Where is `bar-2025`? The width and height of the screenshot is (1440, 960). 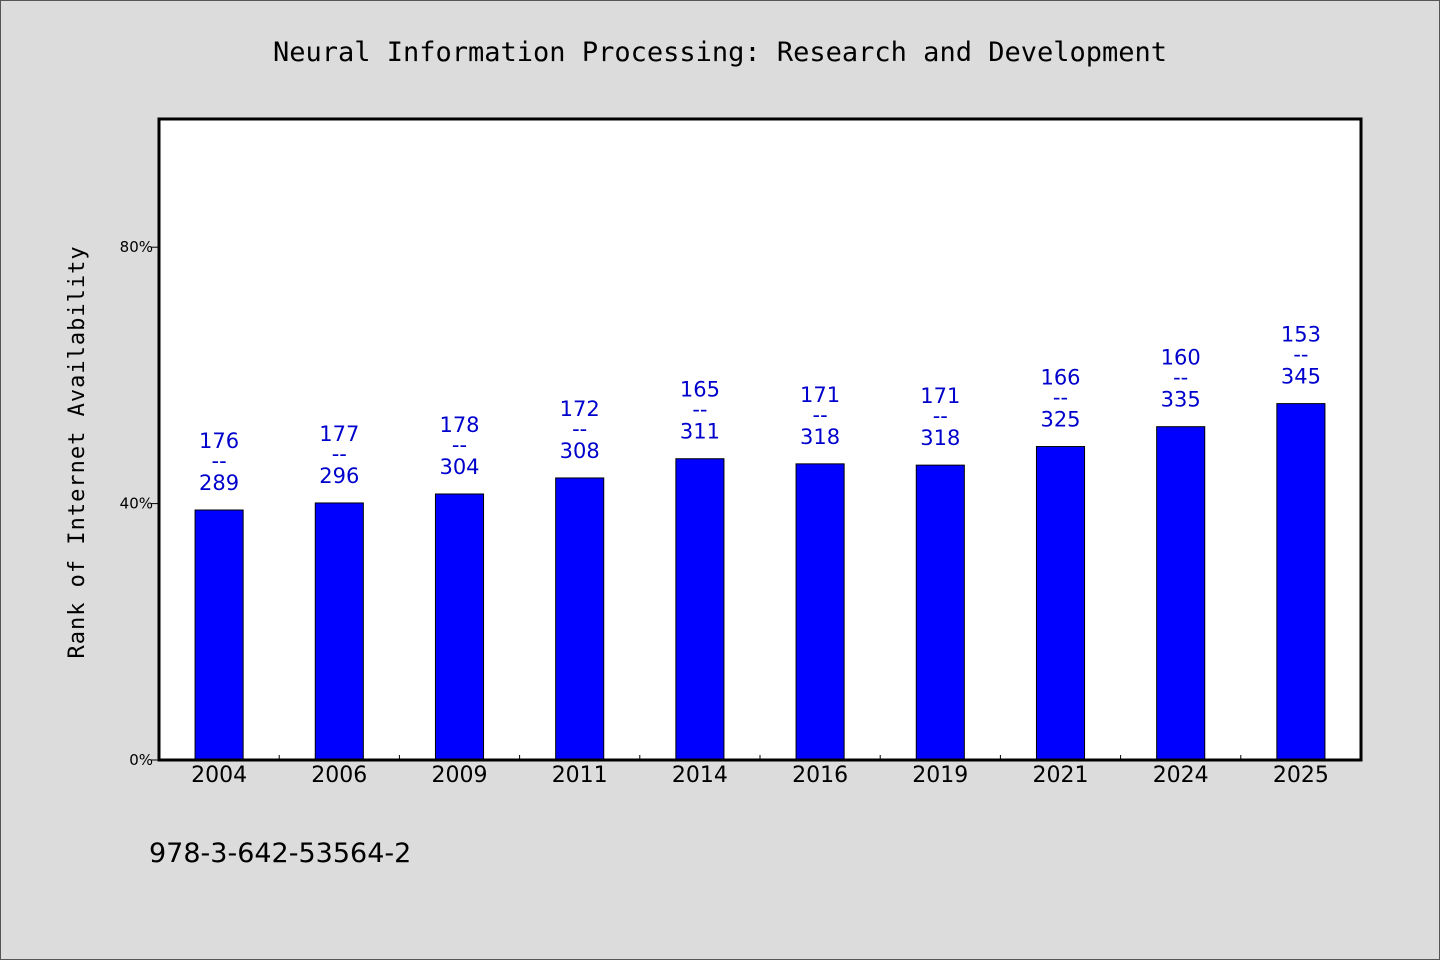 bar-2025 is located at coordinates (1301, 582).